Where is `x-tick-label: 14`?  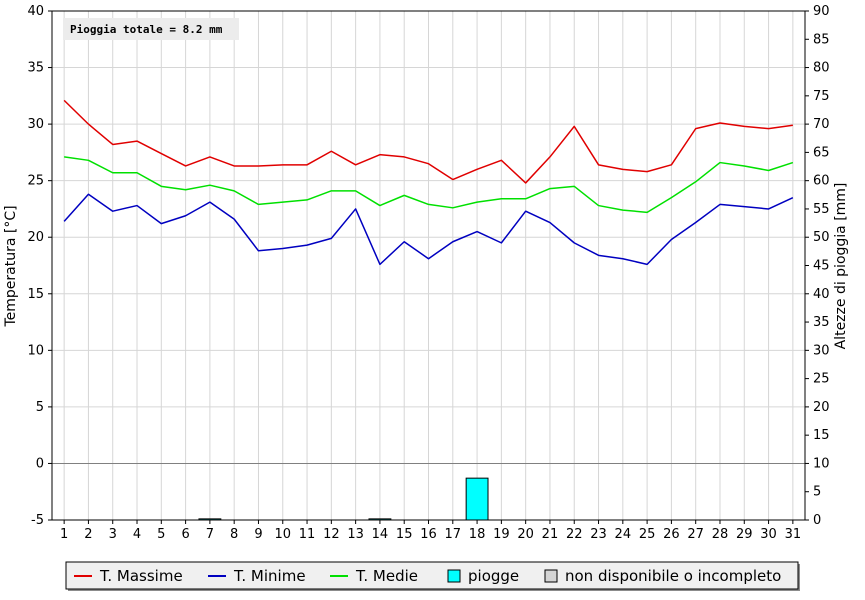
x-tick-label: 14 is located at coordinates (380, 534).